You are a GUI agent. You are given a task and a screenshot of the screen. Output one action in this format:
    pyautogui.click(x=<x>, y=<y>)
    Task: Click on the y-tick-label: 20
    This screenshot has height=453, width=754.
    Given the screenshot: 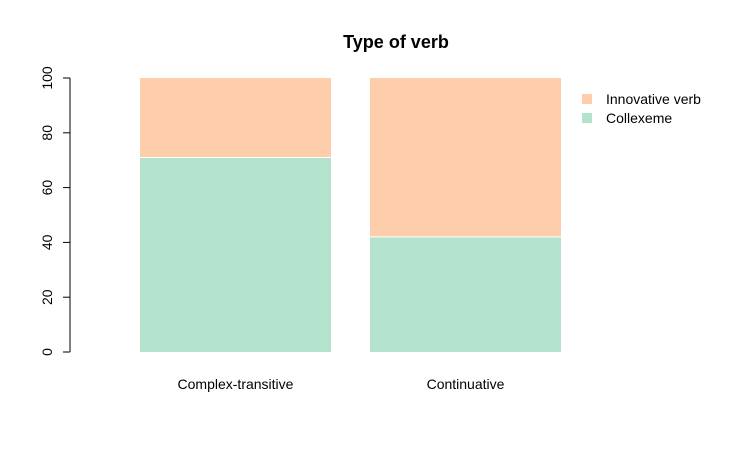 What is the action you would take?
    pyautogui.click(x=47, y=297)
    